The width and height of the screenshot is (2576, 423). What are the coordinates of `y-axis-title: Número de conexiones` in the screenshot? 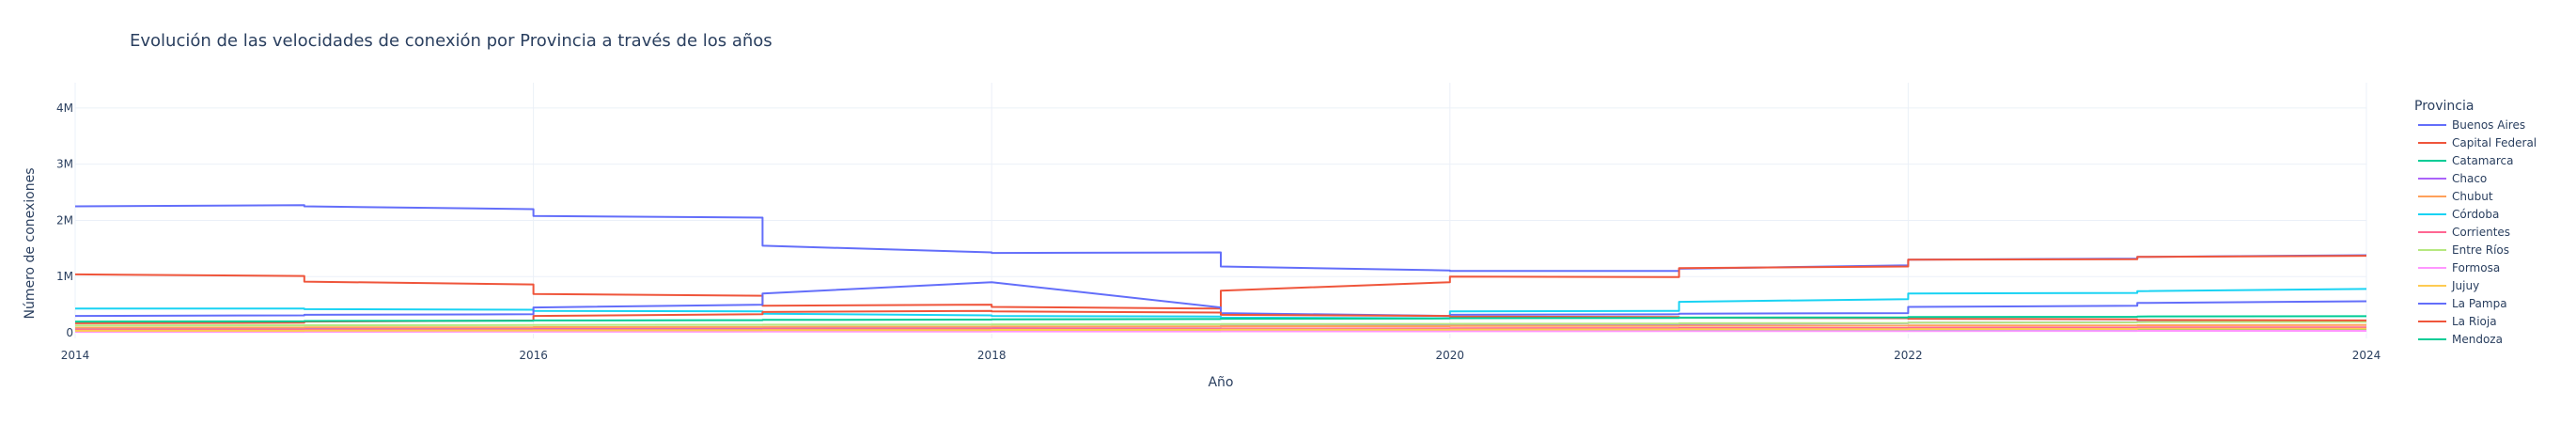 It's located at (31, 243).